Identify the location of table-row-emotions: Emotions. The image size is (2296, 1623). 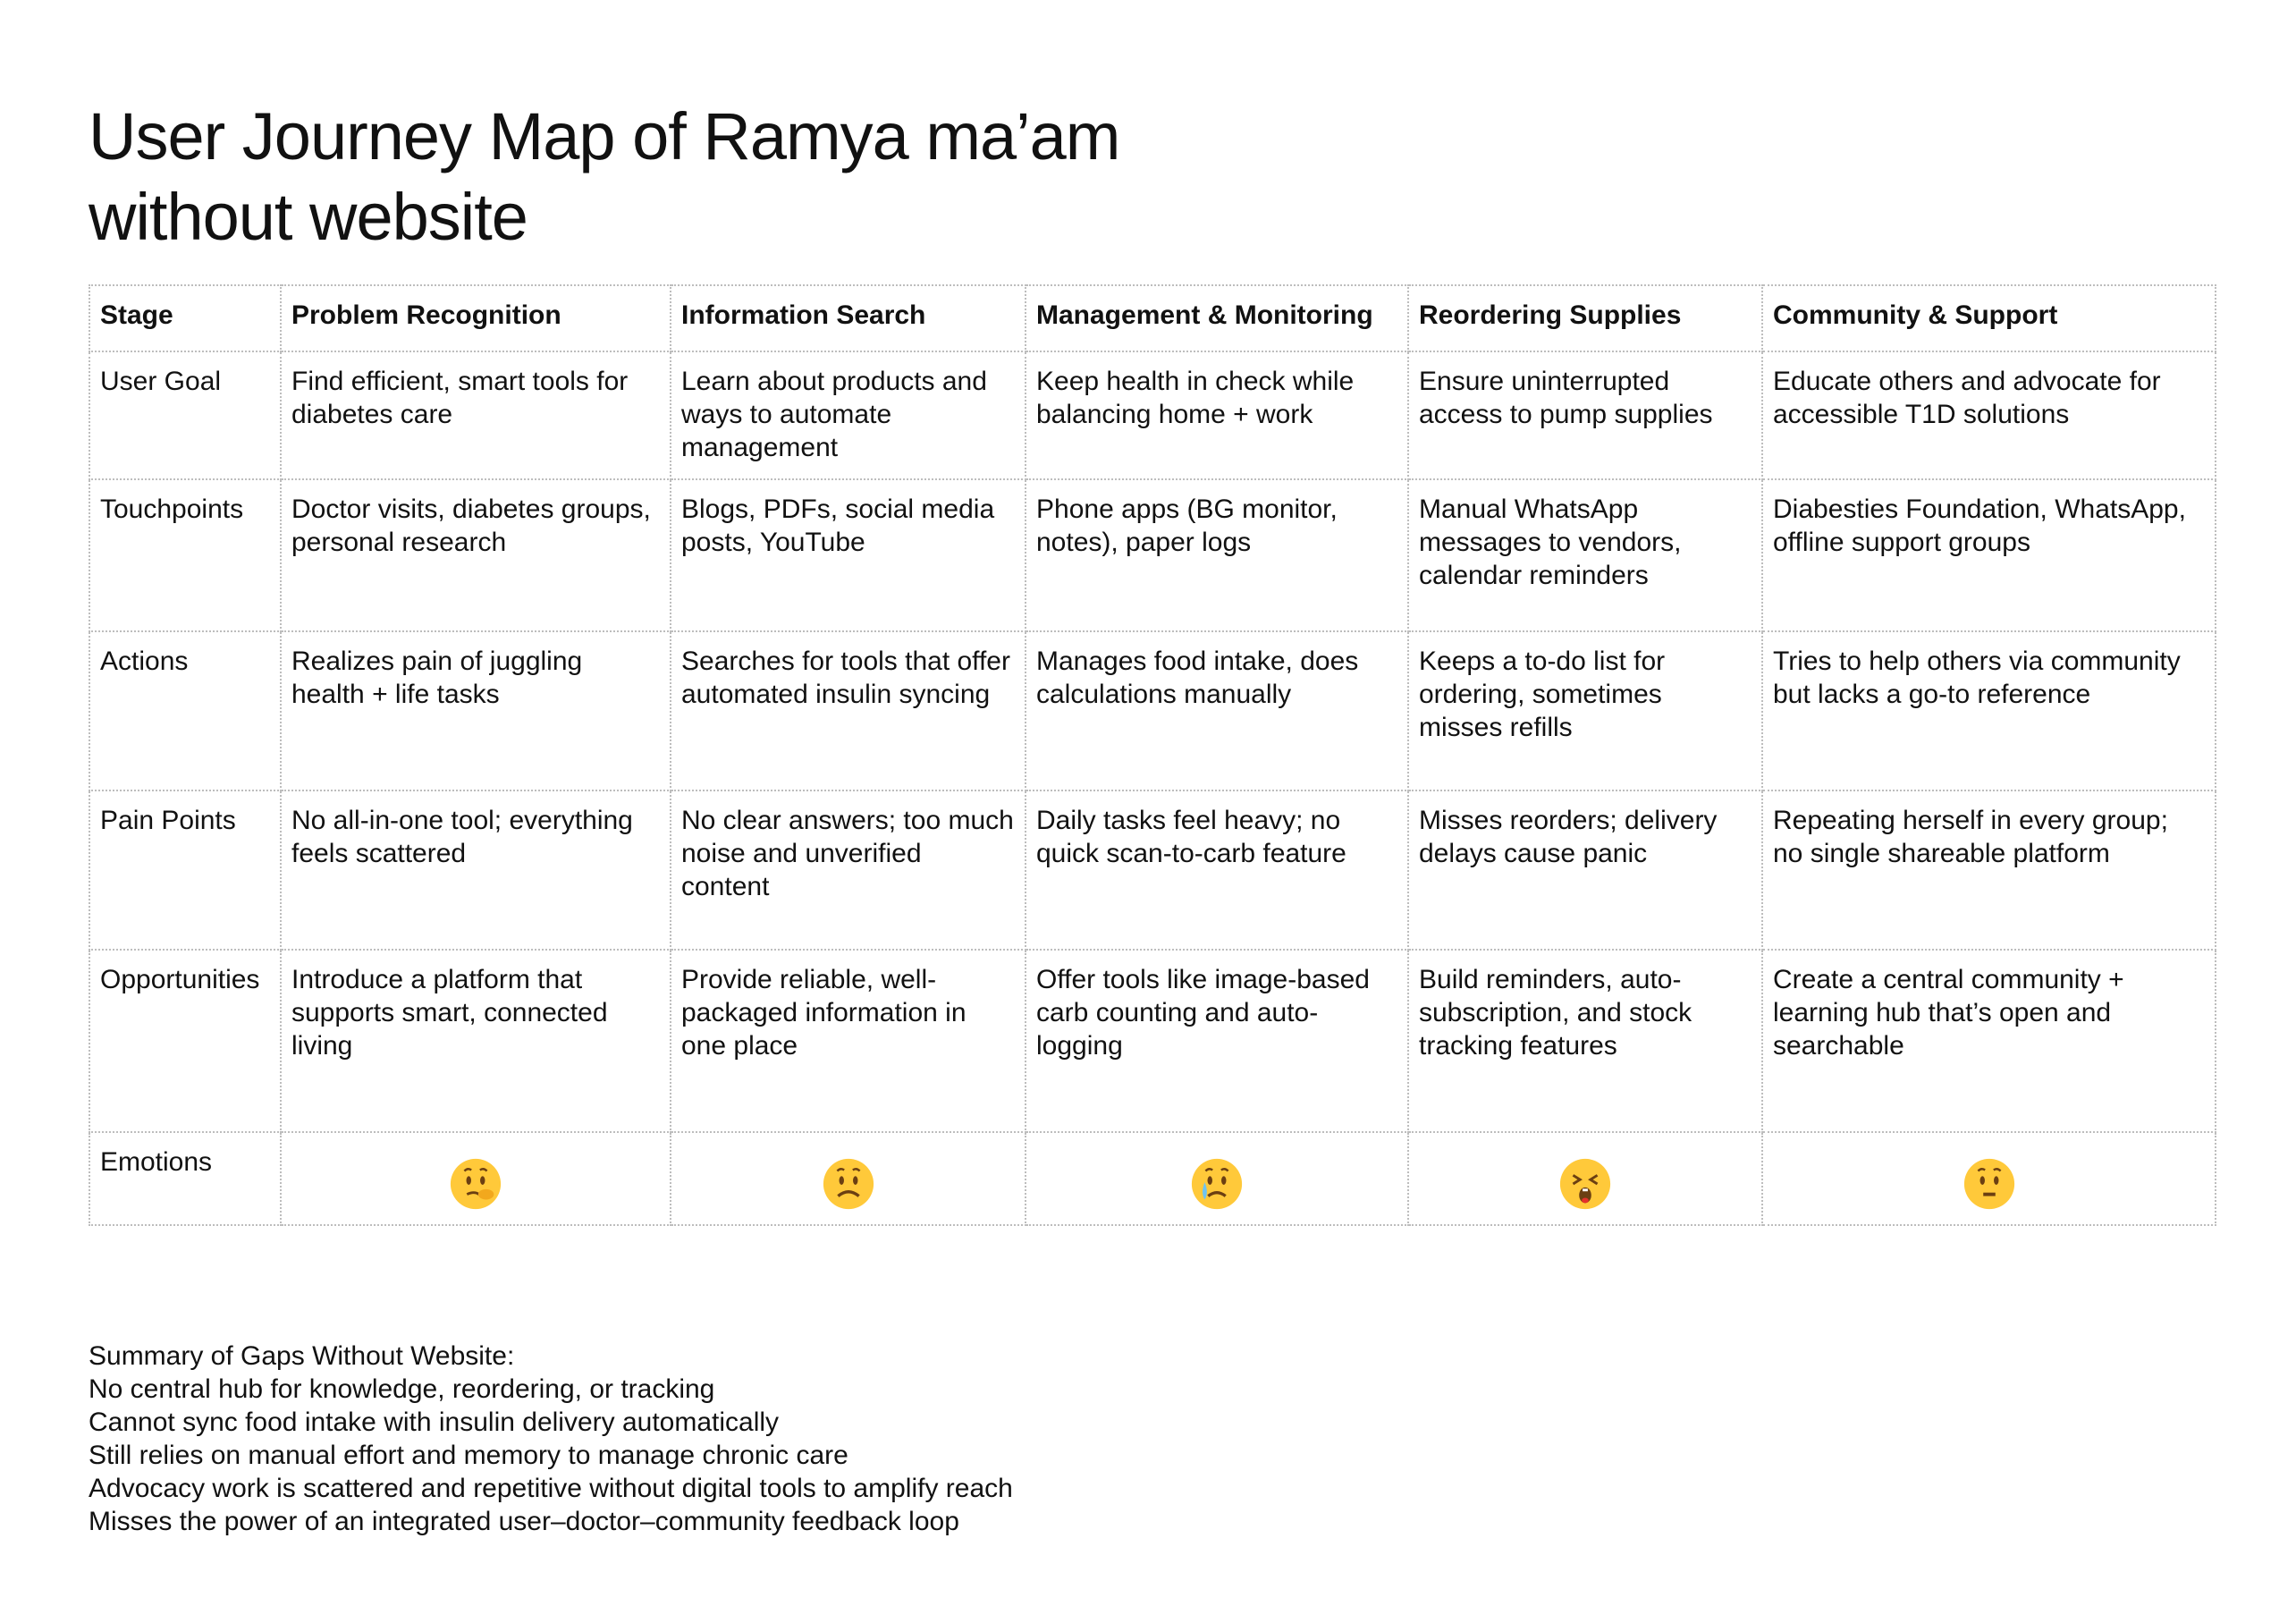
(1152, 1178).